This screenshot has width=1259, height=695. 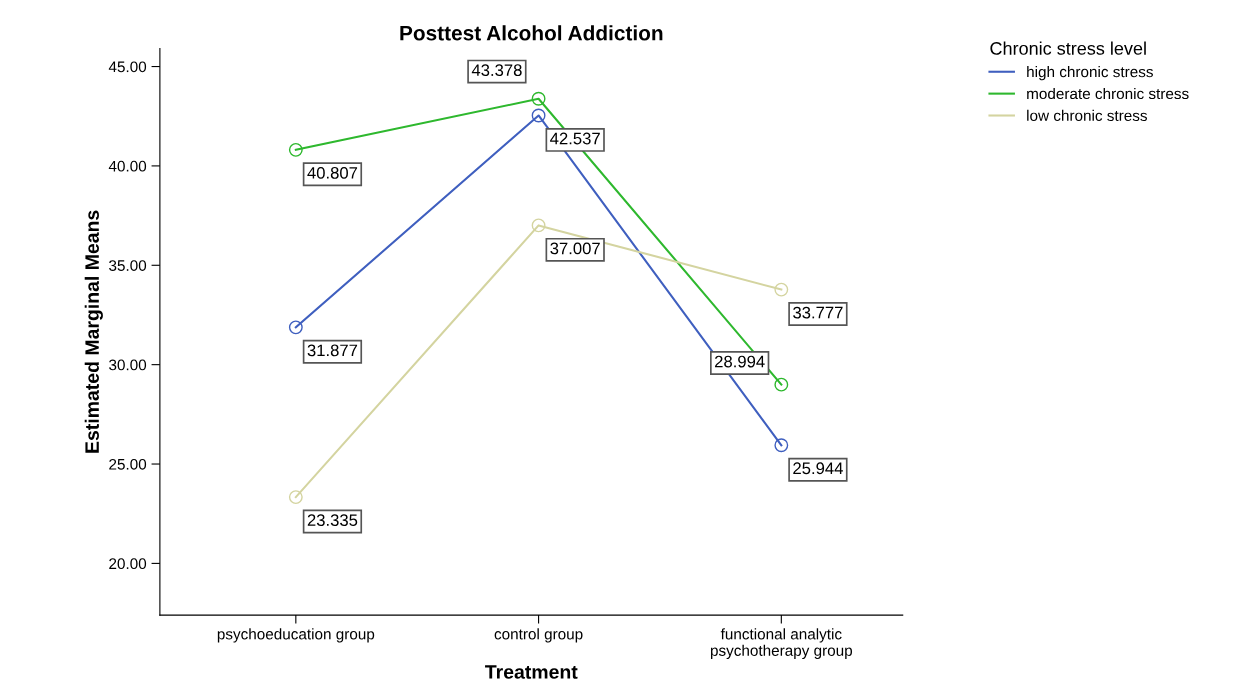 I want to click on y-tick-label: 45.00, so click(x=127, y=67).